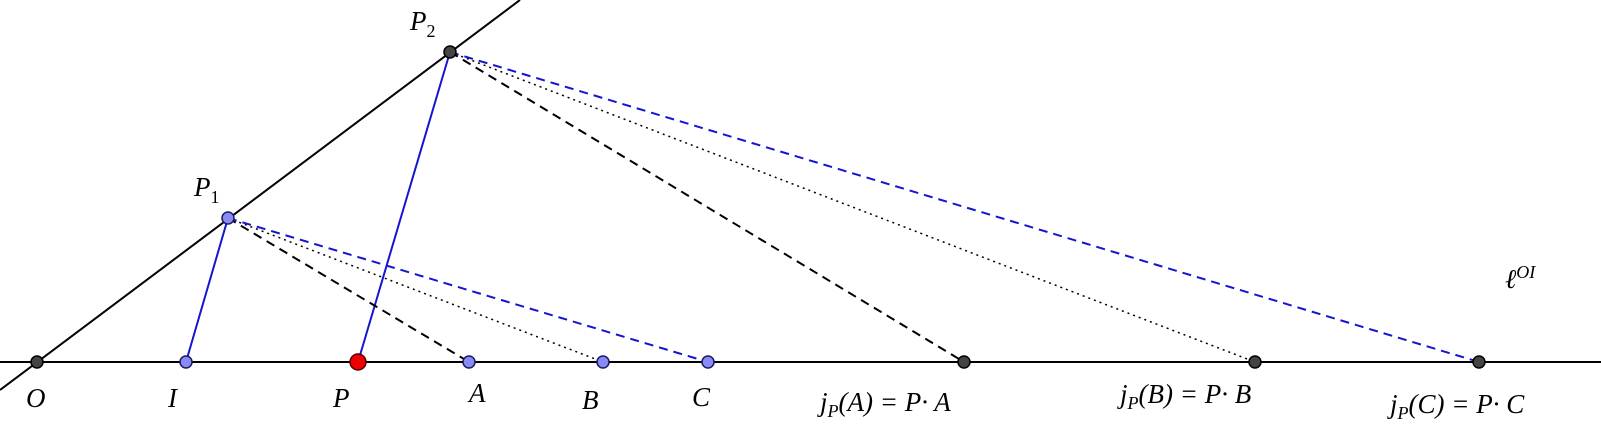  Describe the element at coordinates (701, 397) in the screenshot. I see `point-label: C` at that location.